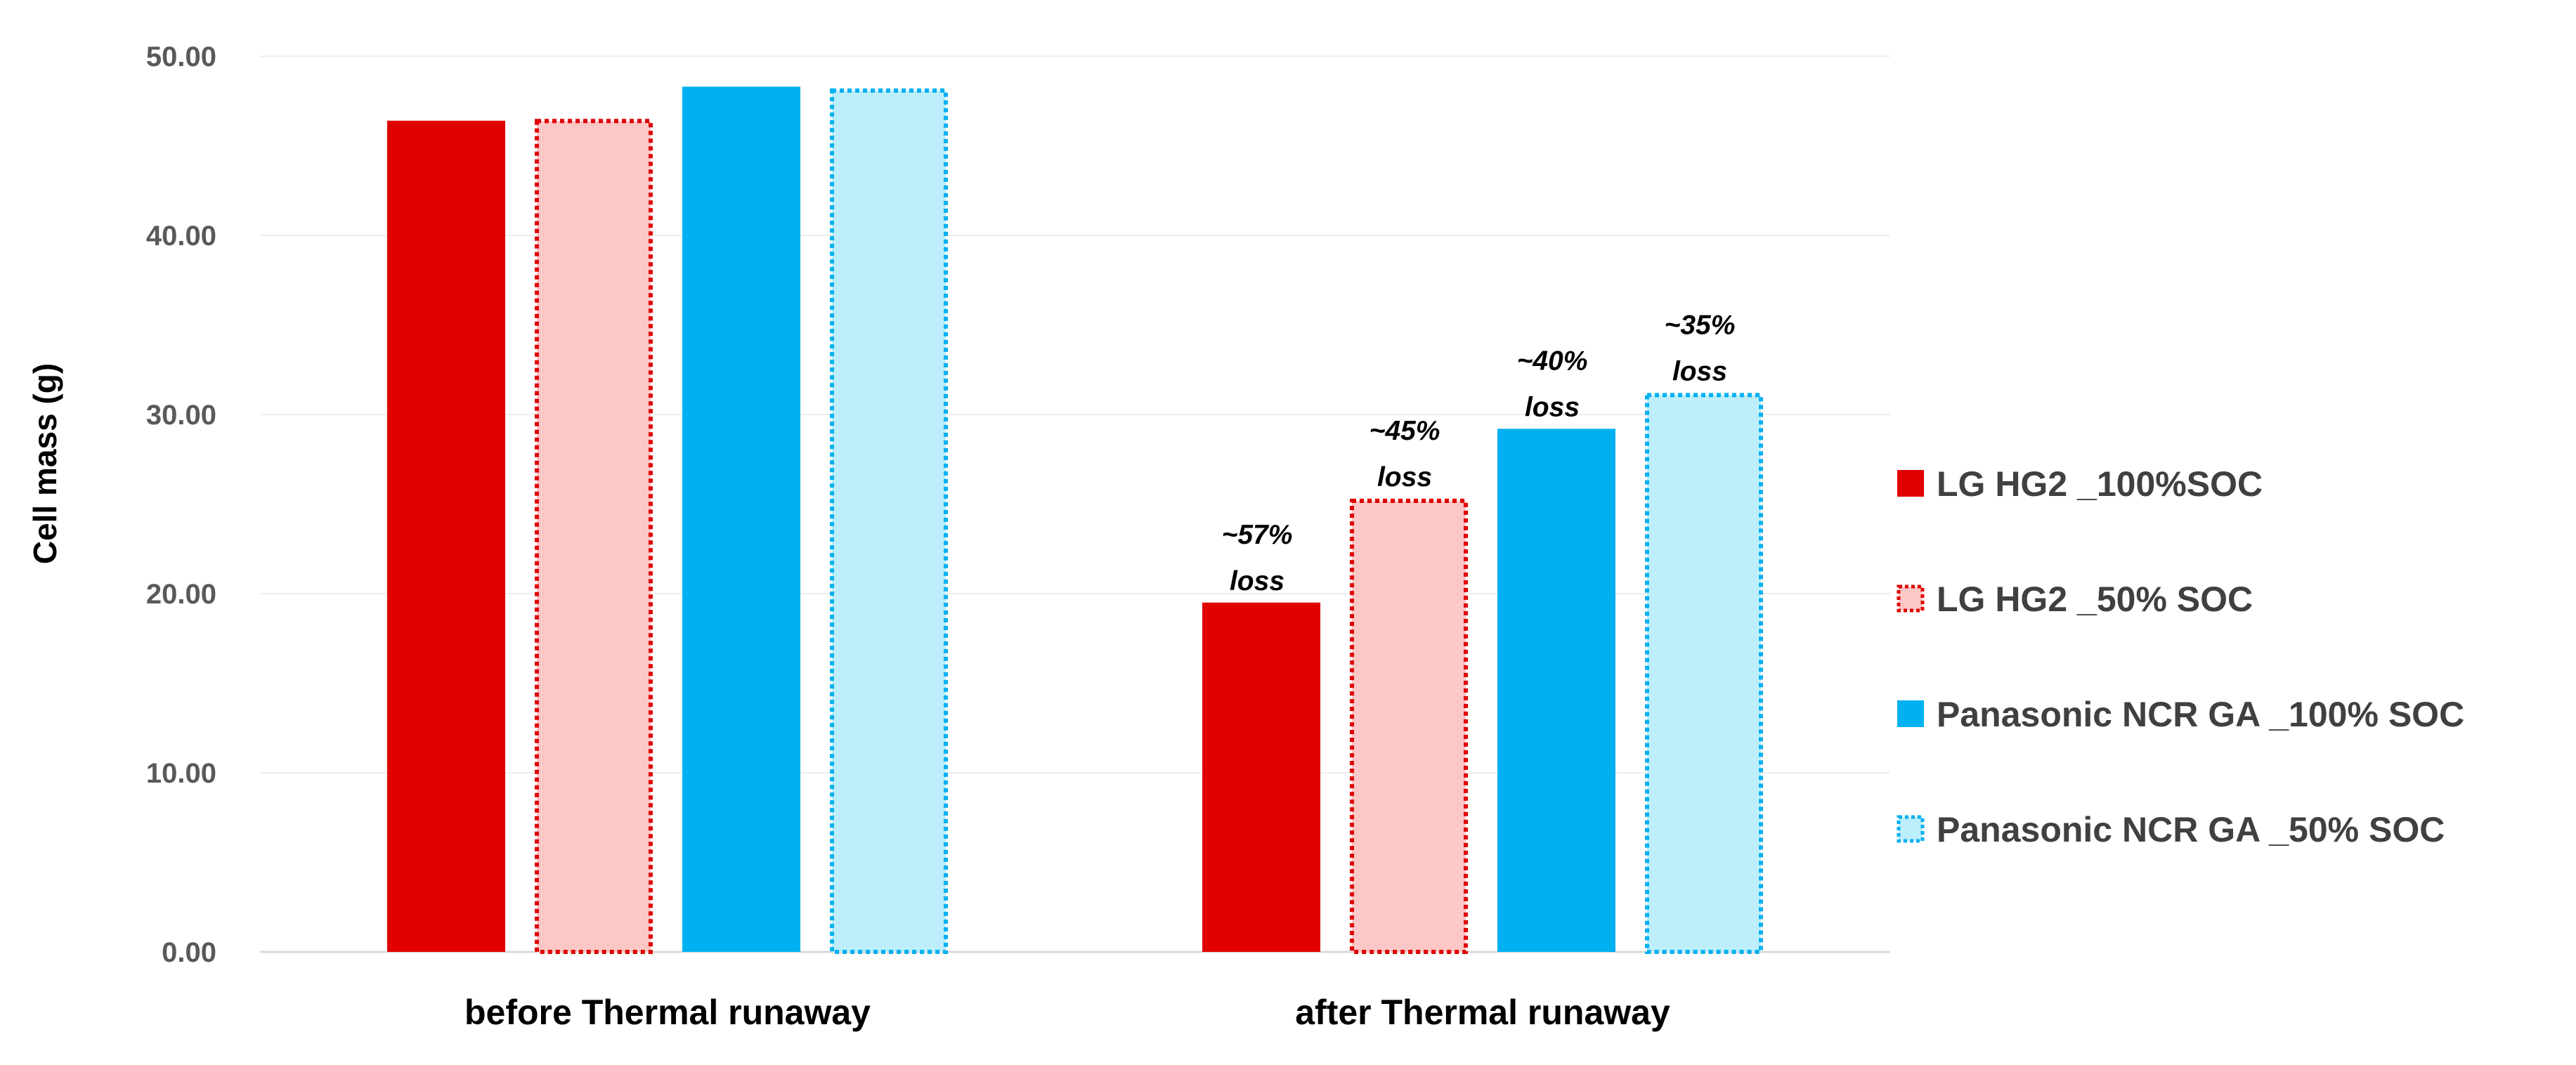 The image size is (2576, 1065). Describe the element at coordinates (45, 464) in the screenshot. I see `y-axis-label: Cell mass (g)` at that location.